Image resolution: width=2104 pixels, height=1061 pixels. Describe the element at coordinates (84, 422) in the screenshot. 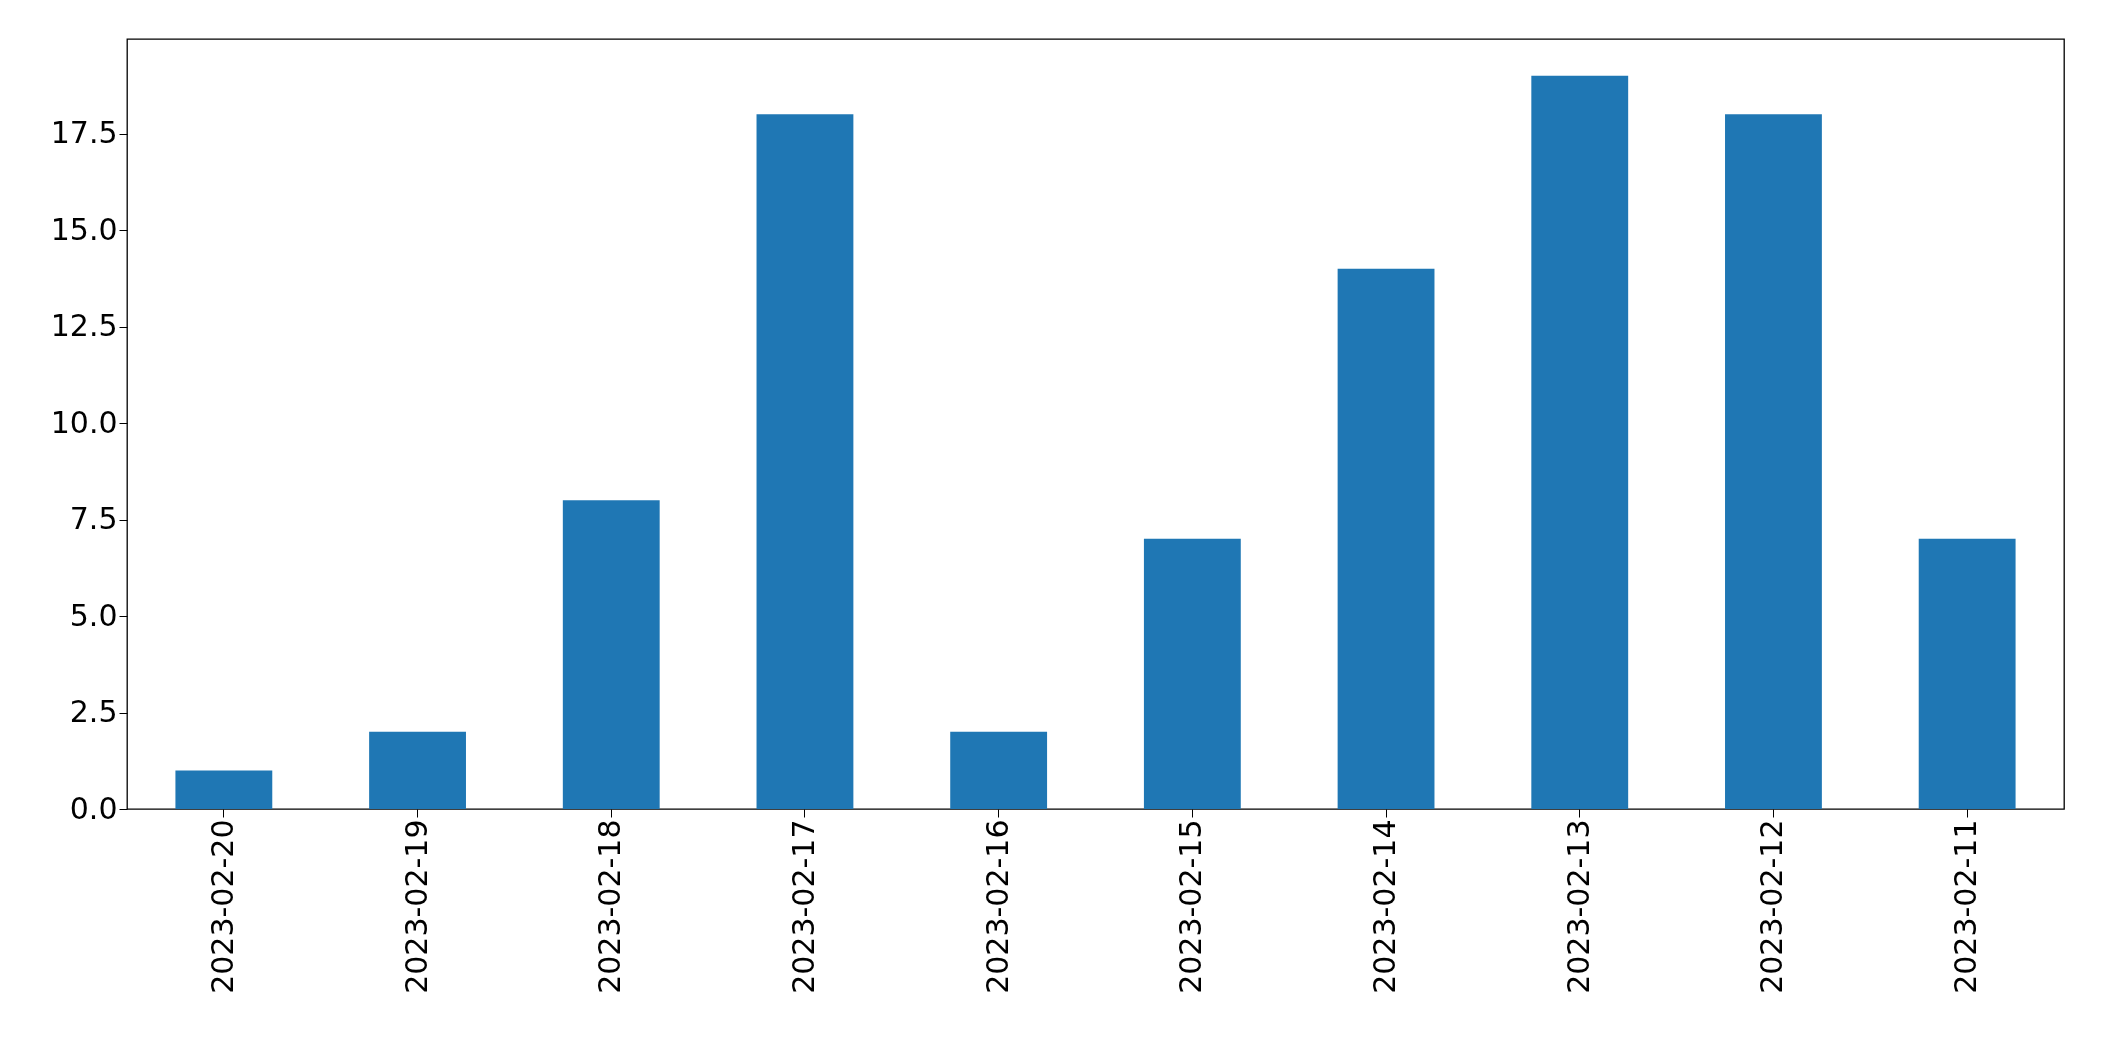

I see `y-tick-label: 10.0` at that location.